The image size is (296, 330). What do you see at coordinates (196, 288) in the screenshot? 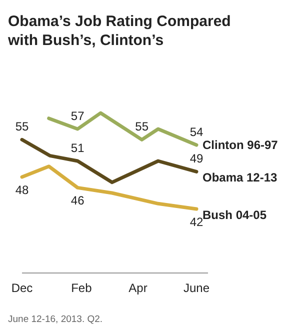
I see `x-tick-label: June` at bounding box center [196, 288].